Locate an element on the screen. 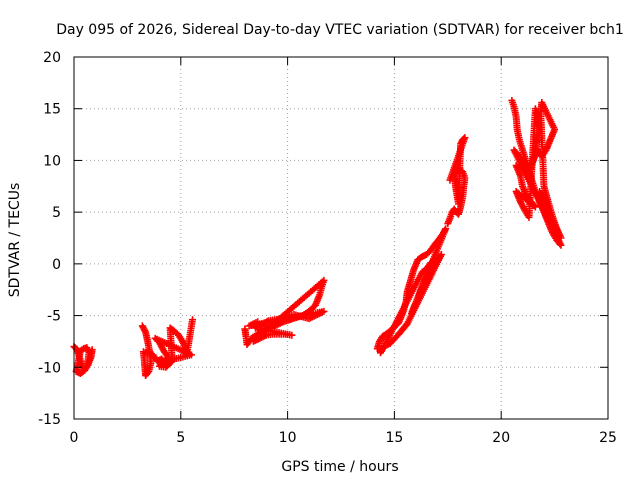 This screenshot has height=480, width=640. y-tick-label: -5 is located at coordinates (54, 317).